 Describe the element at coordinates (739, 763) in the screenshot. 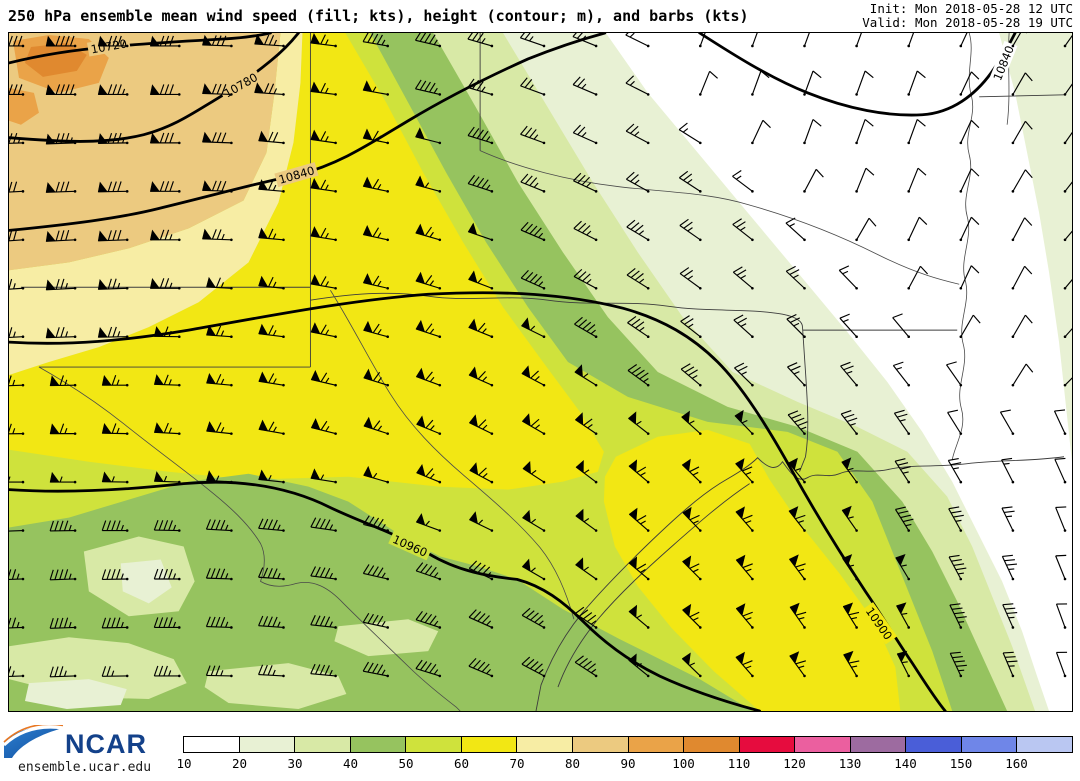

I see `colorbar-tick-label: 110` at that location.